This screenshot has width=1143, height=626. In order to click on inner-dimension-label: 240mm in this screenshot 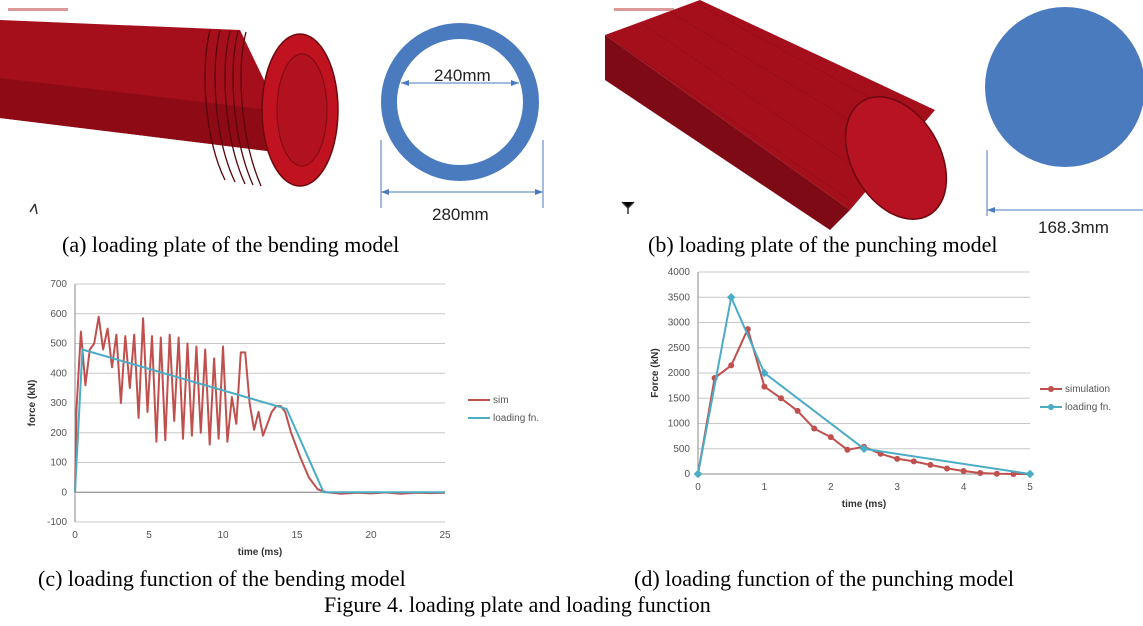, I will do `click(462, 75)`.